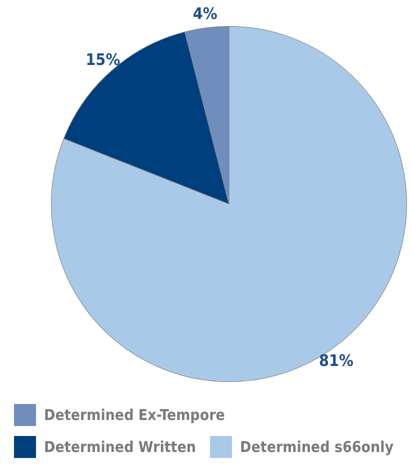 This screenshot has width=412, height=476. Describe the element at coordinates (120, 447) in the screenshot. I see `legend-label: Determined Written` at that location.